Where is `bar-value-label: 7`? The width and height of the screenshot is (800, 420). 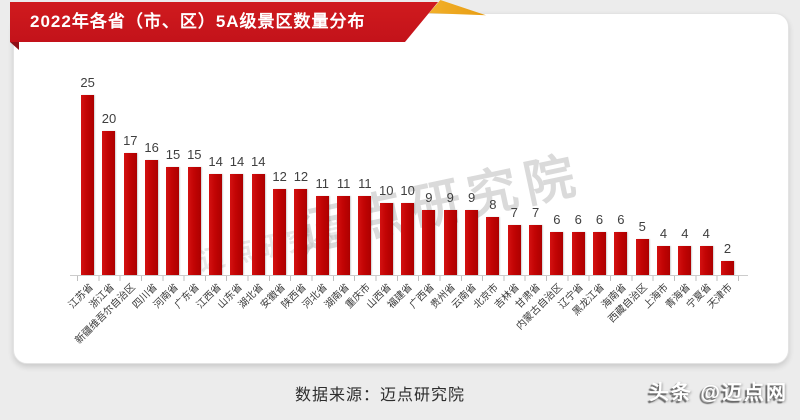
bar-value-label: 7 is located at coordinates (535, 212).